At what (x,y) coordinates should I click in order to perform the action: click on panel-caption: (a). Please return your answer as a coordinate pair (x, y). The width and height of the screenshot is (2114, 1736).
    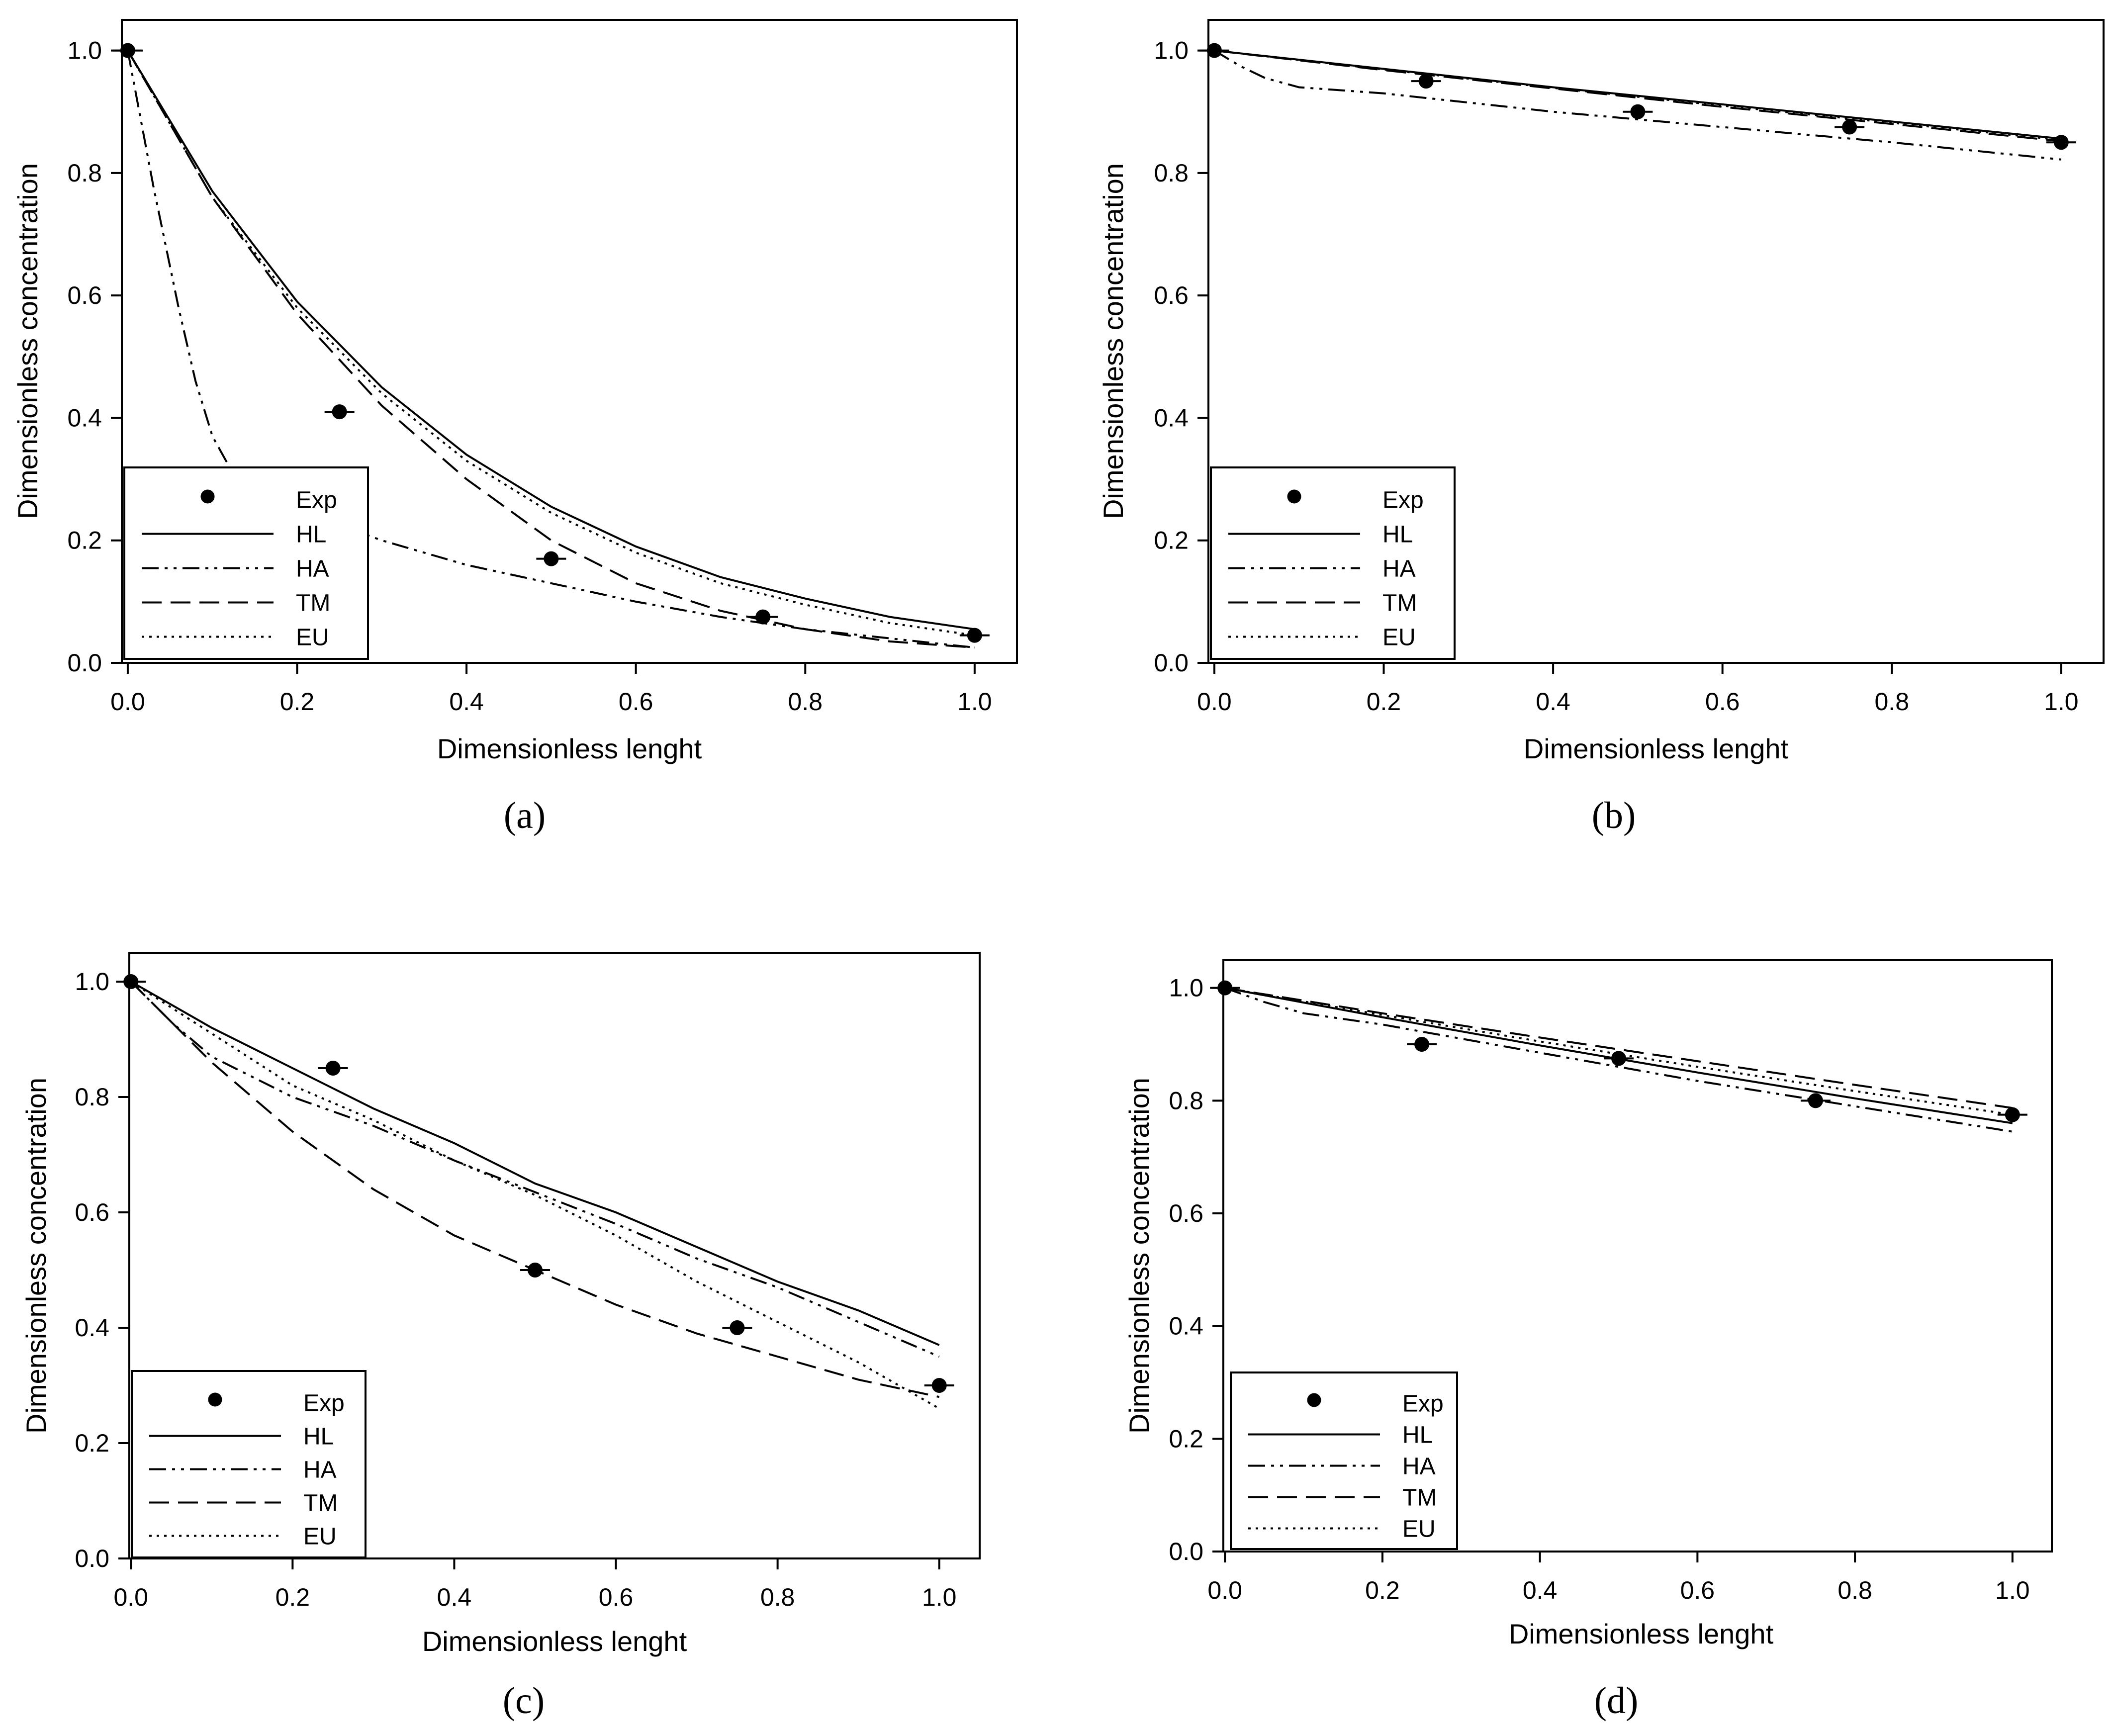
    Looking at the image, I should click on (525, 816).